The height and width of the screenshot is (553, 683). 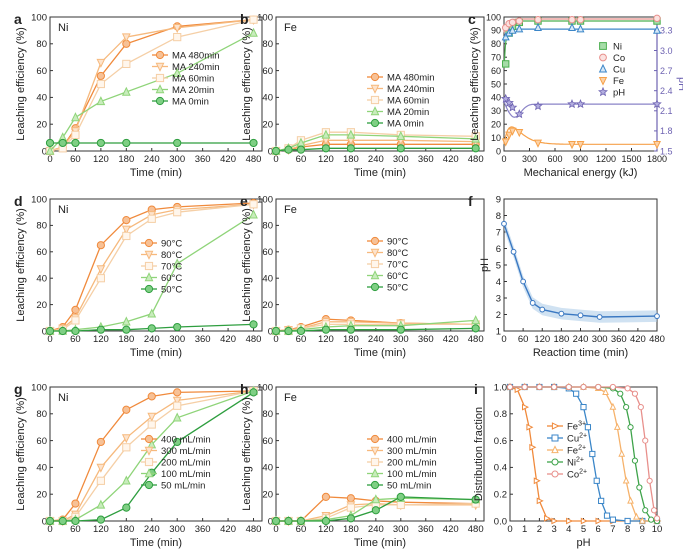 I want to click on legend-label: 70°C, so click(x=397, y=264).